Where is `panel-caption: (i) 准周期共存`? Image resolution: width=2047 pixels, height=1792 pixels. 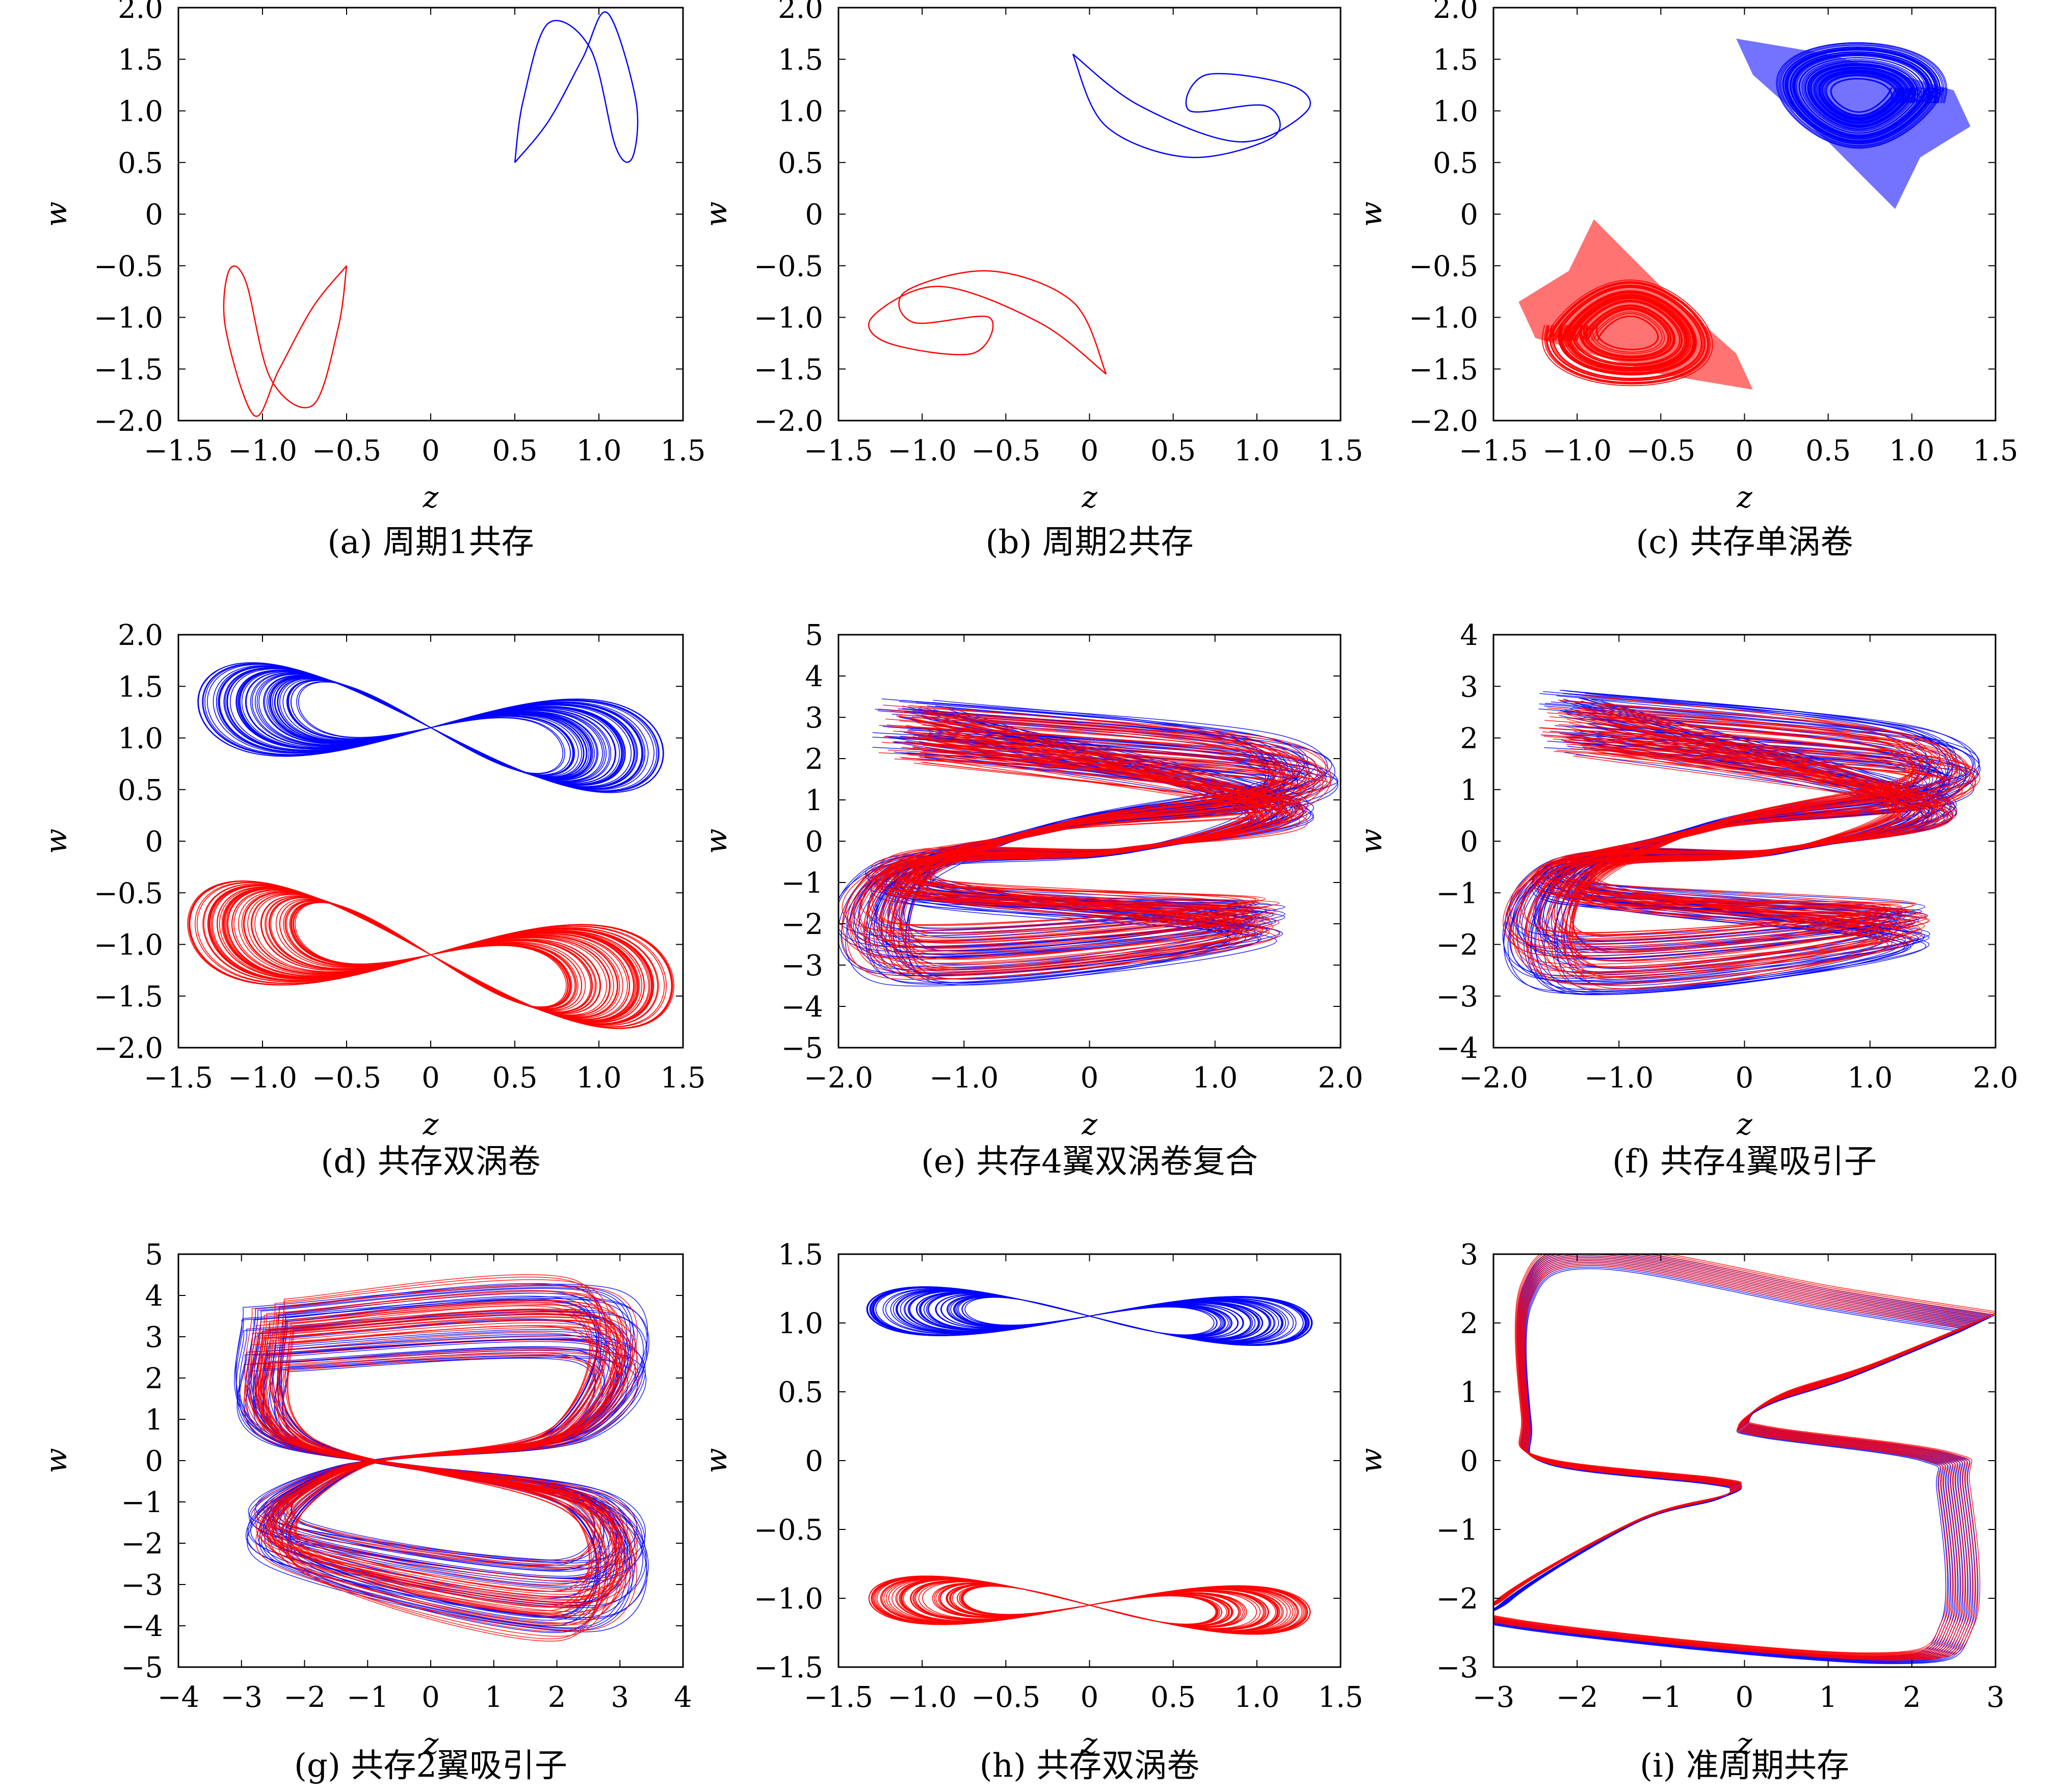 panel-caption: (i) 准周期共存 is located at coordinates (1745, 1766).